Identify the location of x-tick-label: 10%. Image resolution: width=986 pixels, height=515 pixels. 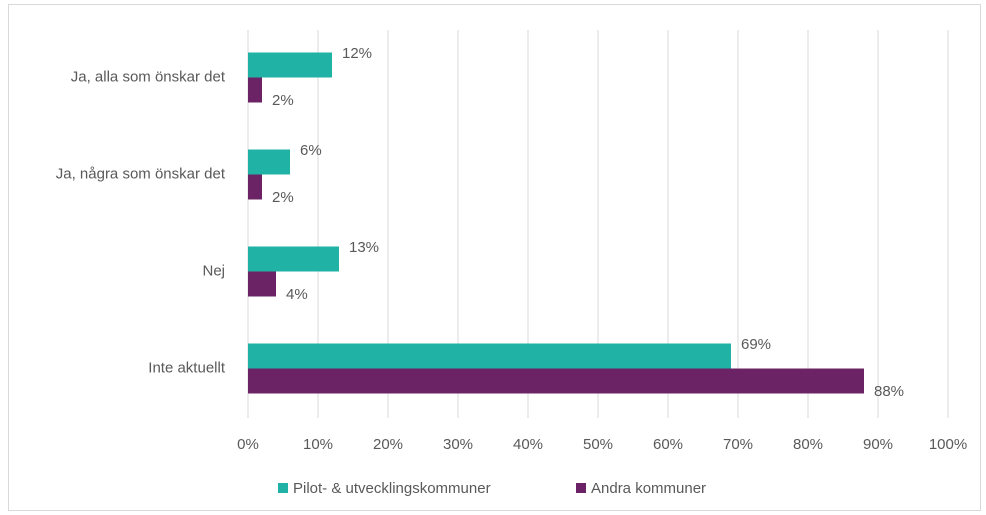
(318, 444).